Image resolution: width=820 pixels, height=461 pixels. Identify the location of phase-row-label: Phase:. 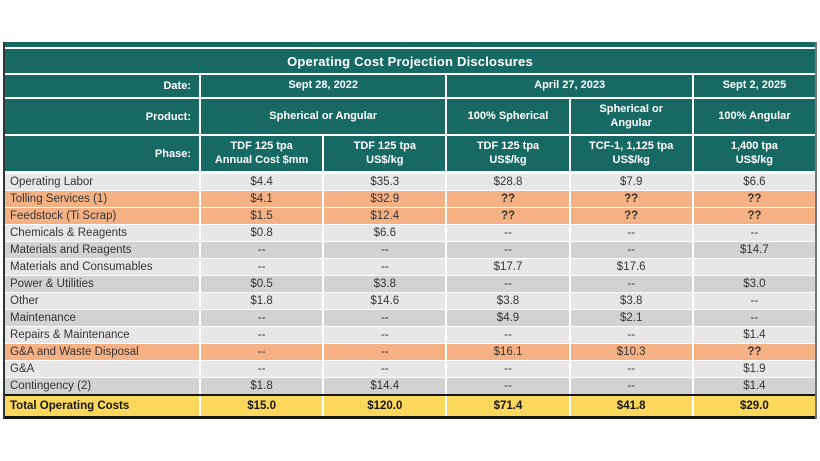
(102, 153).